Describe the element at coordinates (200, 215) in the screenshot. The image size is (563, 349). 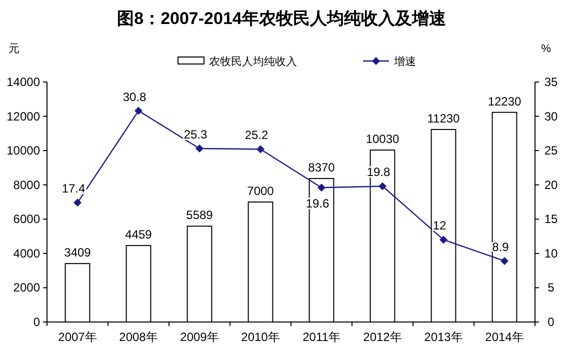
I see `data-label: 5589` at that location.